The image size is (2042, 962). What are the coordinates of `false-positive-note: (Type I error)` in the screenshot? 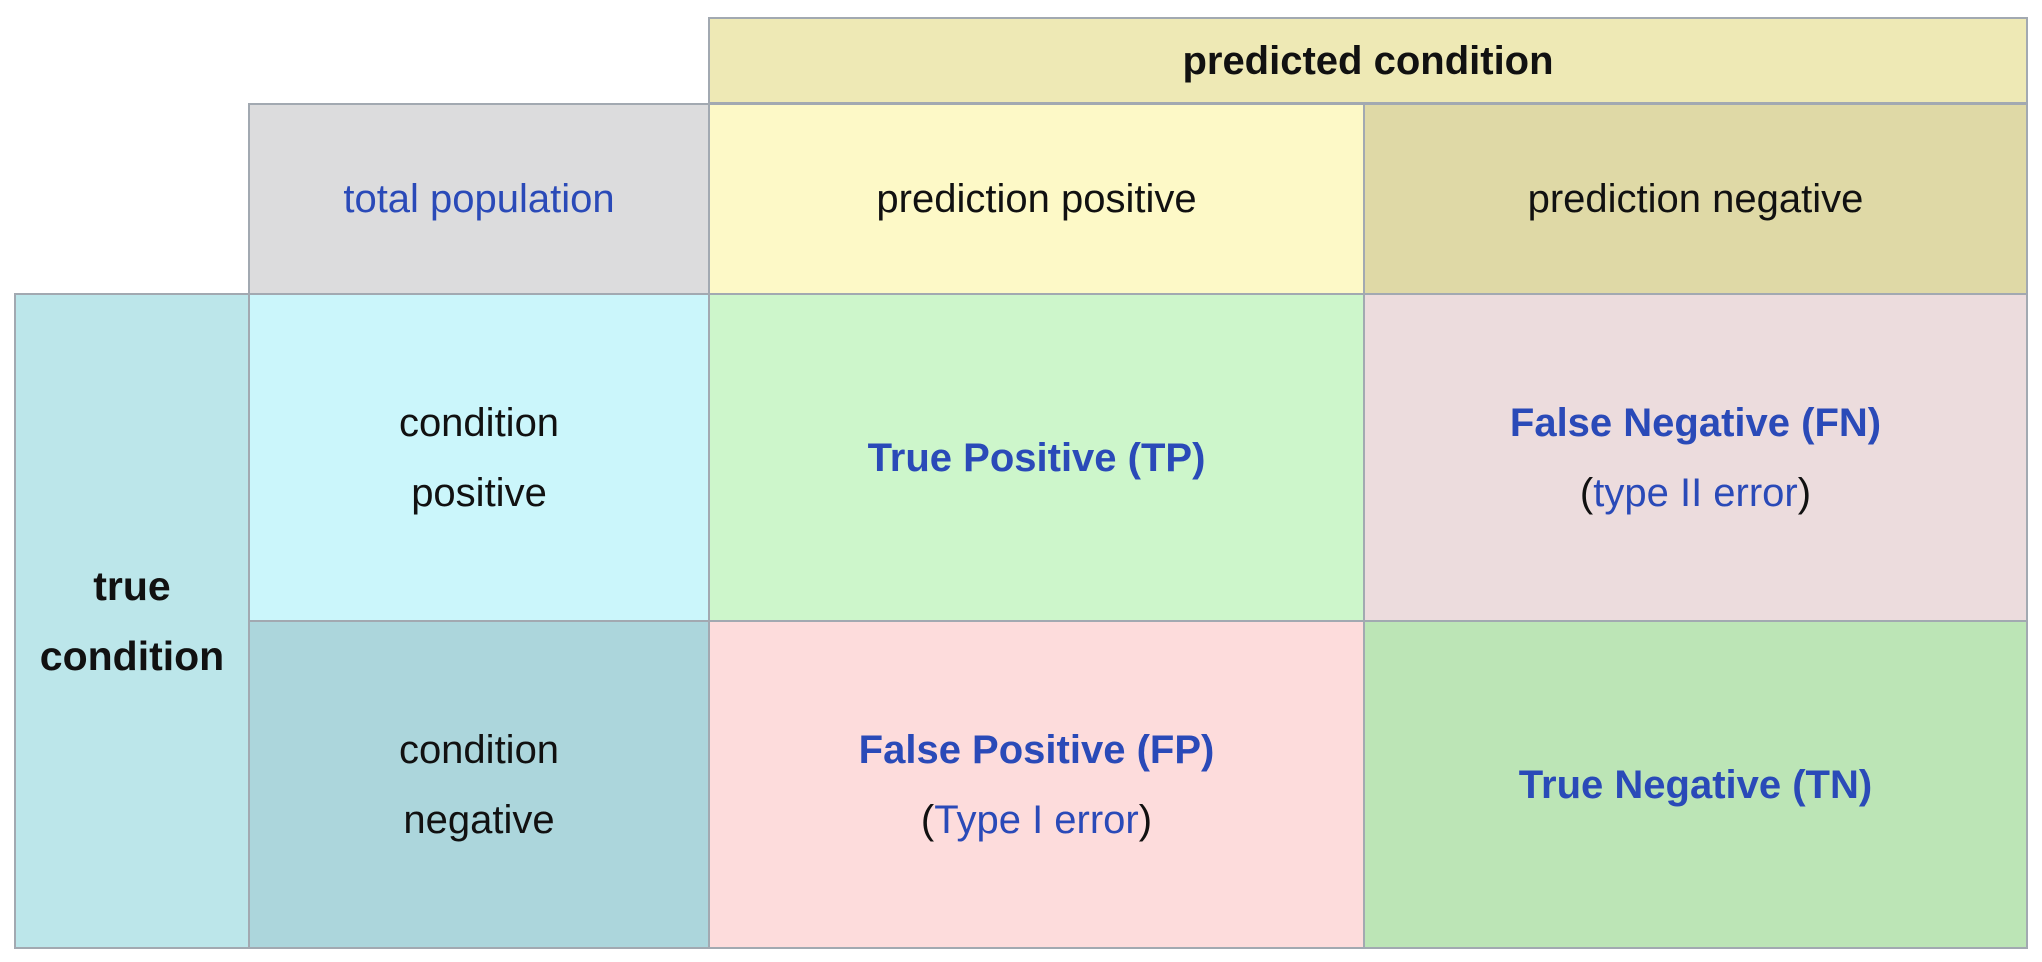 It's located at (1036, 820).